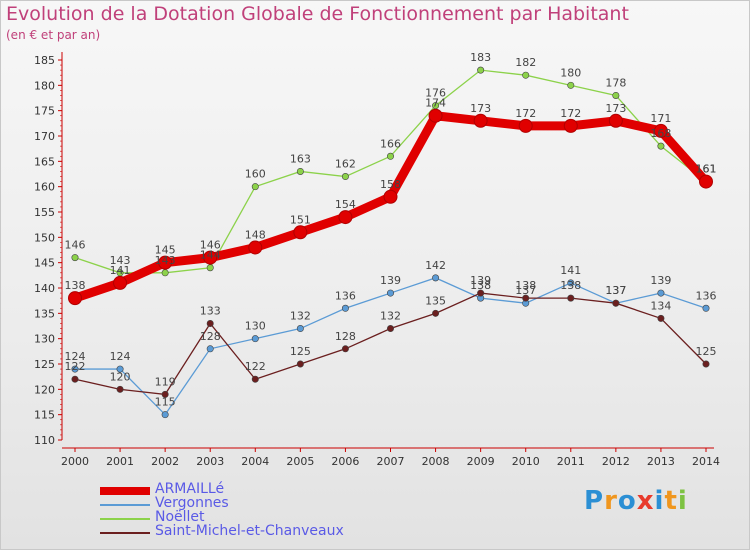 This screenshot has width=750, height=550. I want to click on x-tick-label: 2014, so click(706, 461).